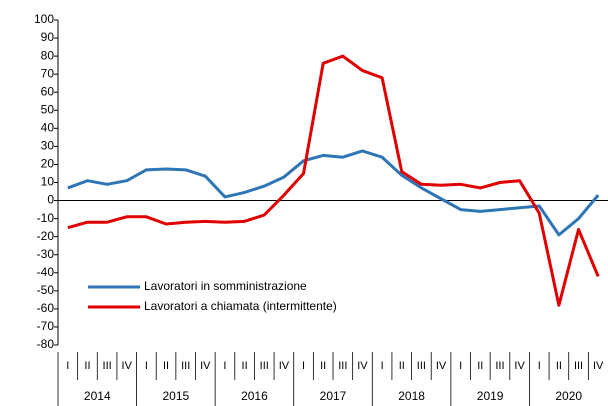 The width and height of the screenshot is (608, 406). I want to click on y-tick-label: 90, so click(48, 37).